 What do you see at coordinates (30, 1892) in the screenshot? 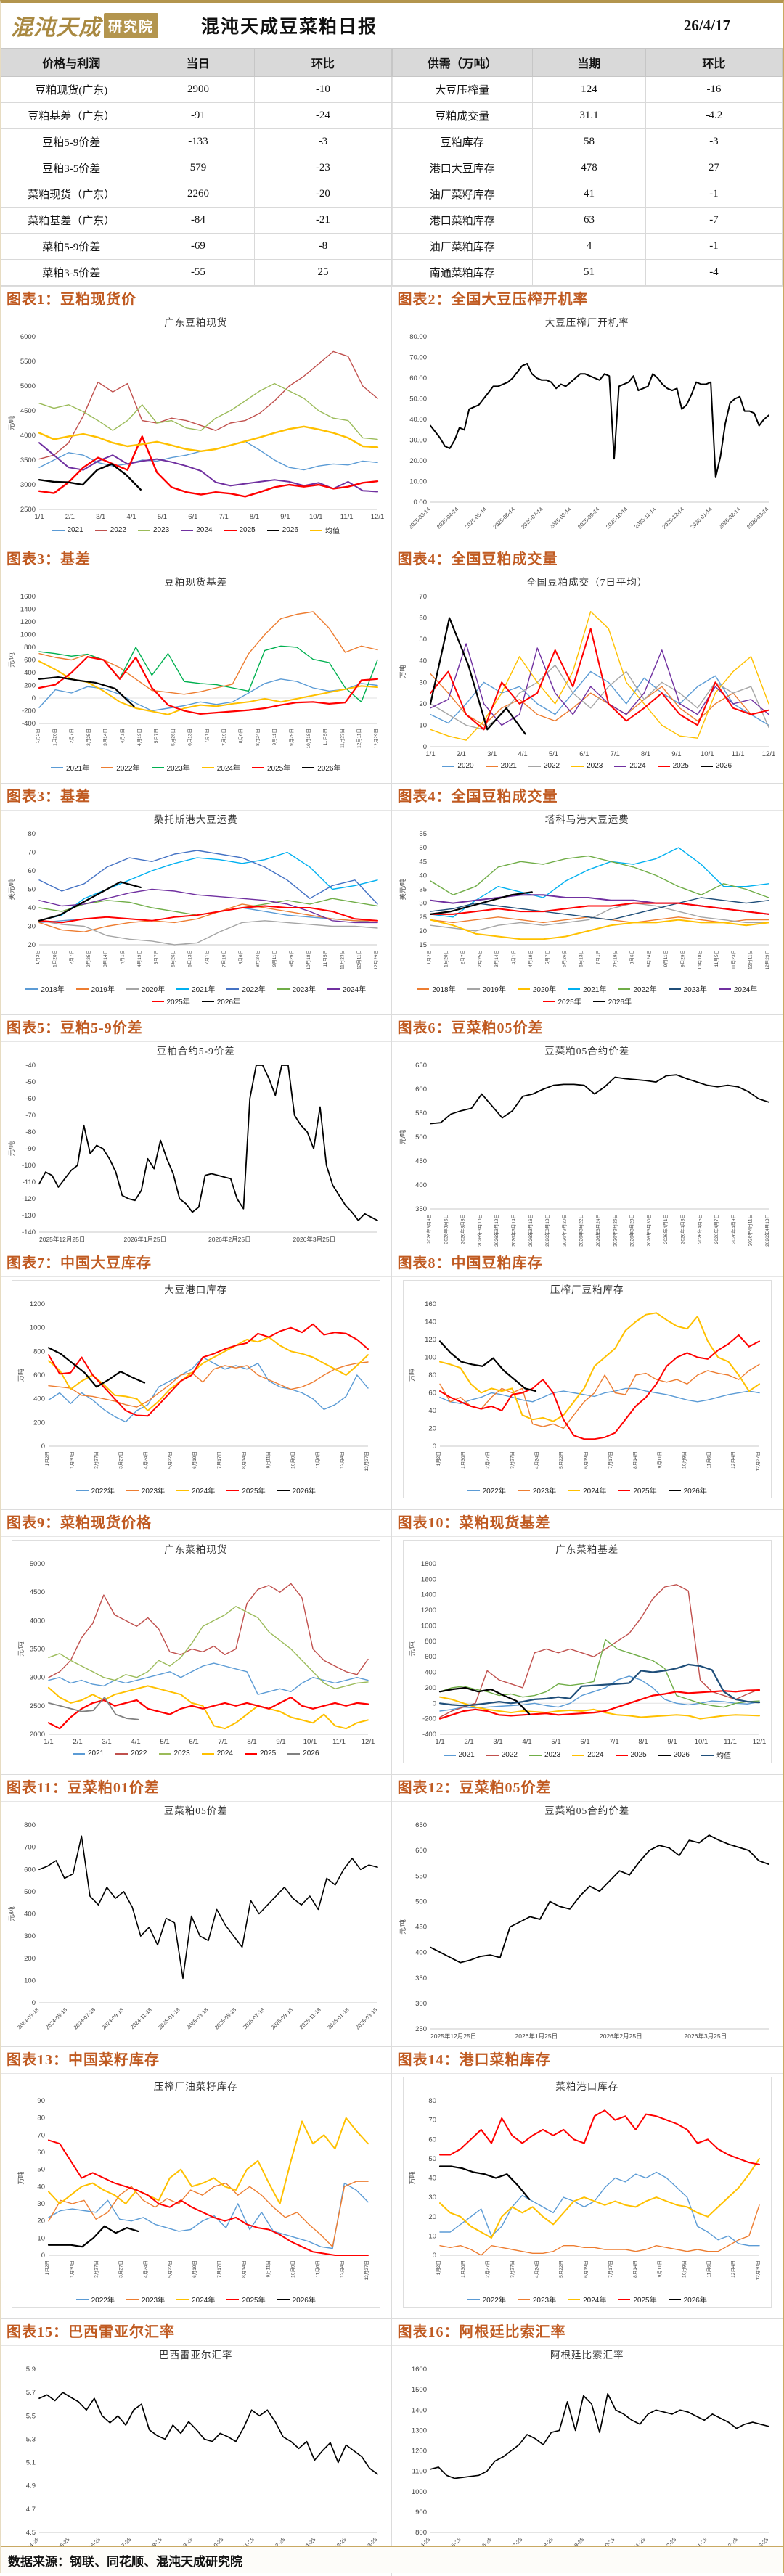
I see `svg-text: 500` at bounding box center [30, 1892].